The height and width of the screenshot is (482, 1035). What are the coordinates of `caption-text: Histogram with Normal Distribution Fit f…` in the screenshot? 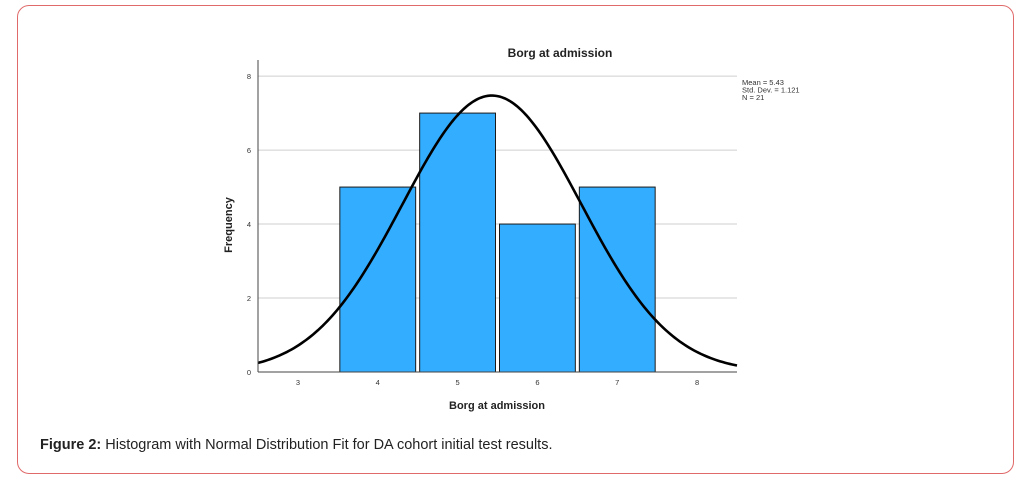 It's located at (327, 445).